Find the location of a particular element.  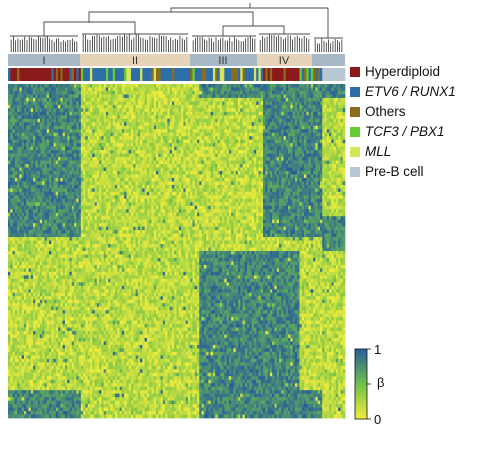

cluster-label: III is located at coordinates (222, 61).